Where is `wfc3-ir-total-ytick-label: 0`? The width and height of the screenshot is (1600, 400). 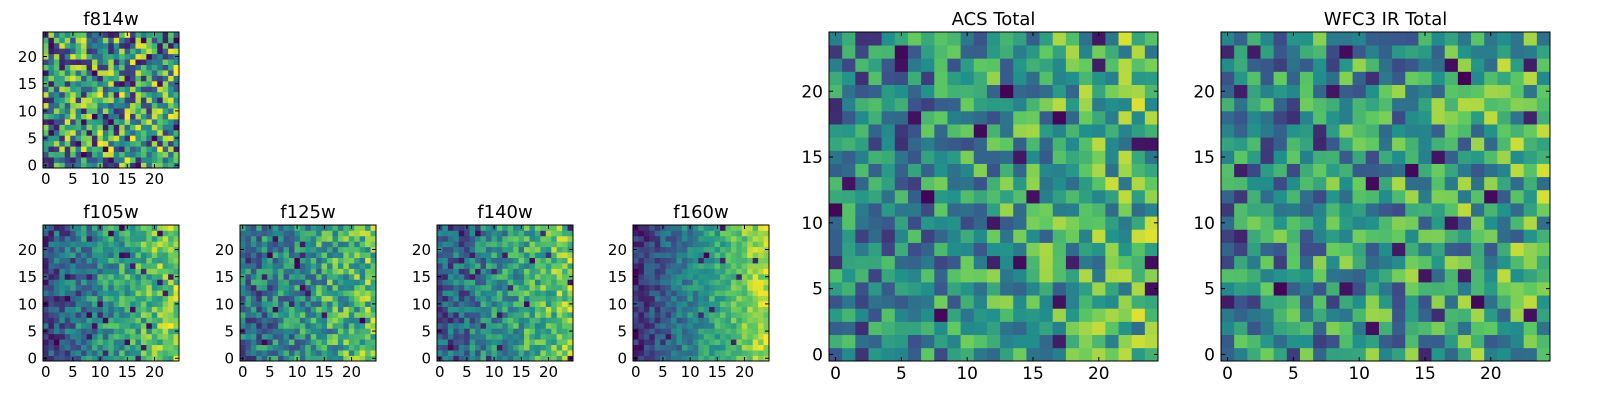 wfc3-ir-total-ytick-label: 0 is located at coordinates (1209, 356).